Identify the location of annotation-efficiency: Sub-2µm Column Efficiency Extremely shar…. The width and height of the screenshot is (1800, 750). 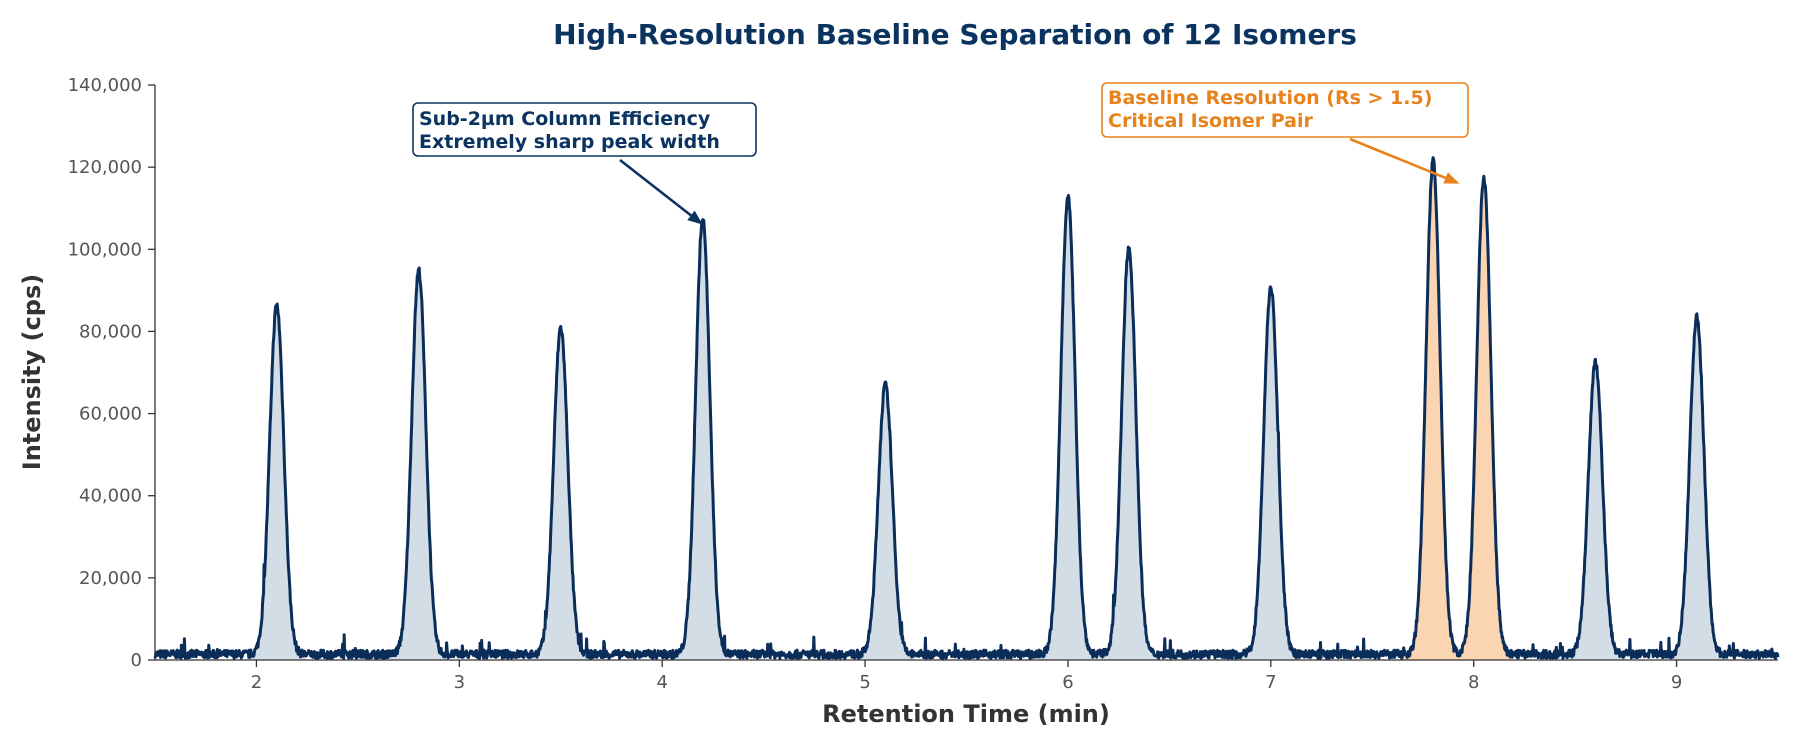
(584, 163).